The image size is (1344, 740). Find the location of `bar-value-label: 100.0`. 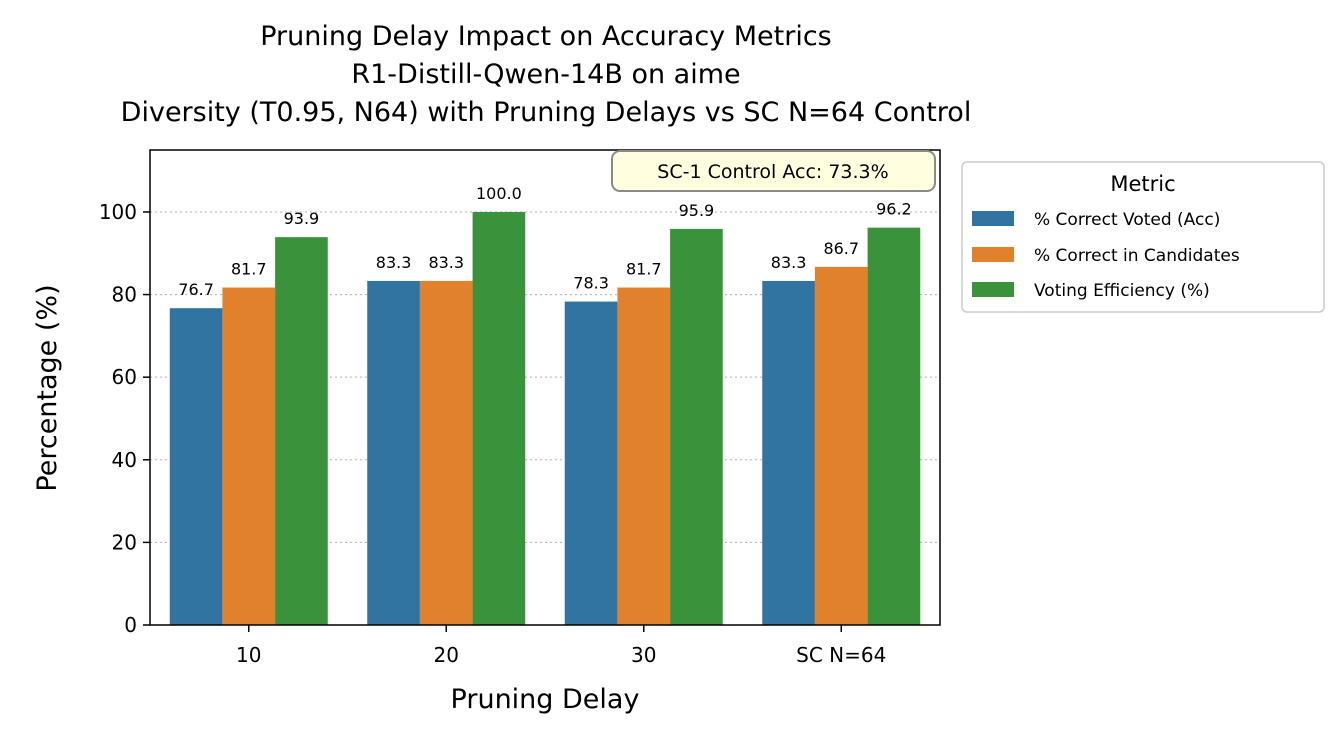

bar-value-label: 100.0 is located at coordinates (499, 193).